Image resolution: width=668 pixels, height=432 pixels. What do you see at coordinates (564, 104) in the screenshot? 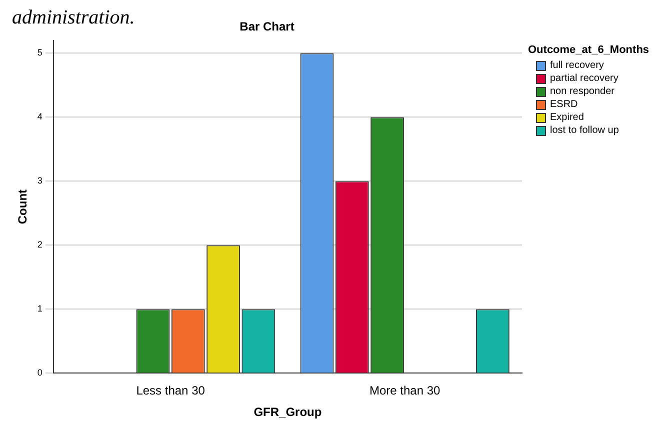
I see `legend-label: ESRD` at bounding box center [564, 104].